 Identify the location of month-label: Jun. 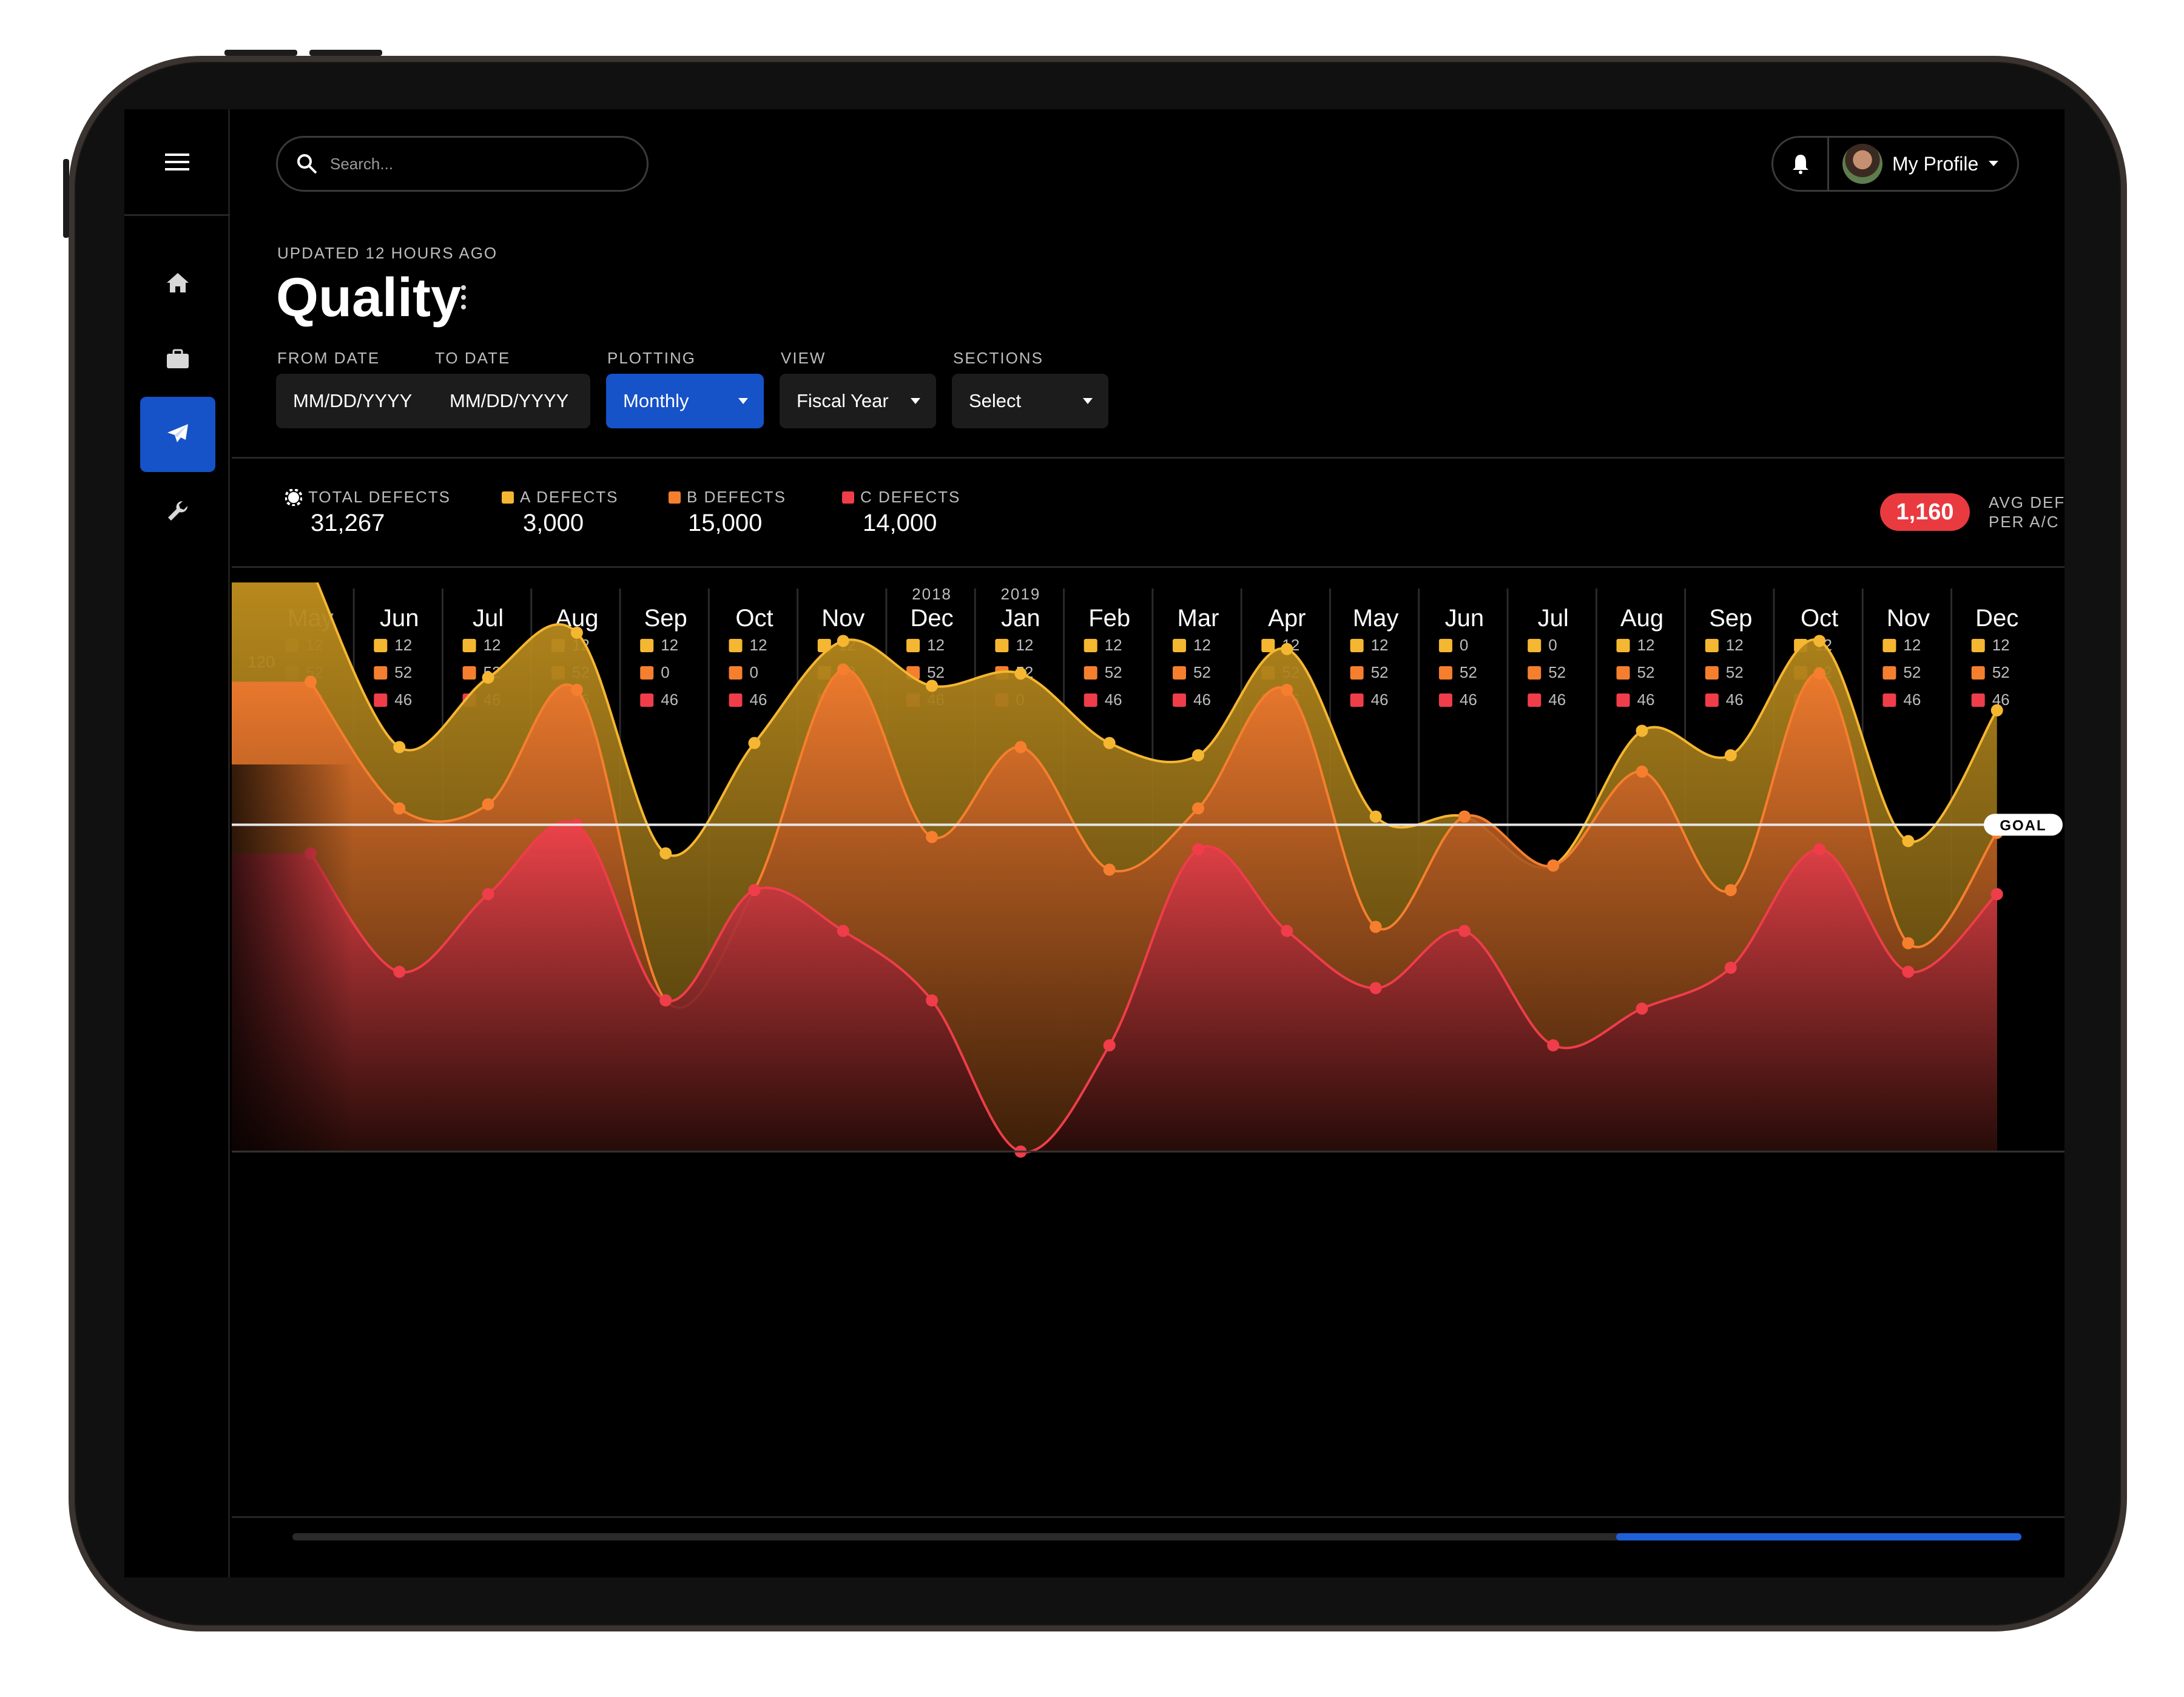
(399, 618).